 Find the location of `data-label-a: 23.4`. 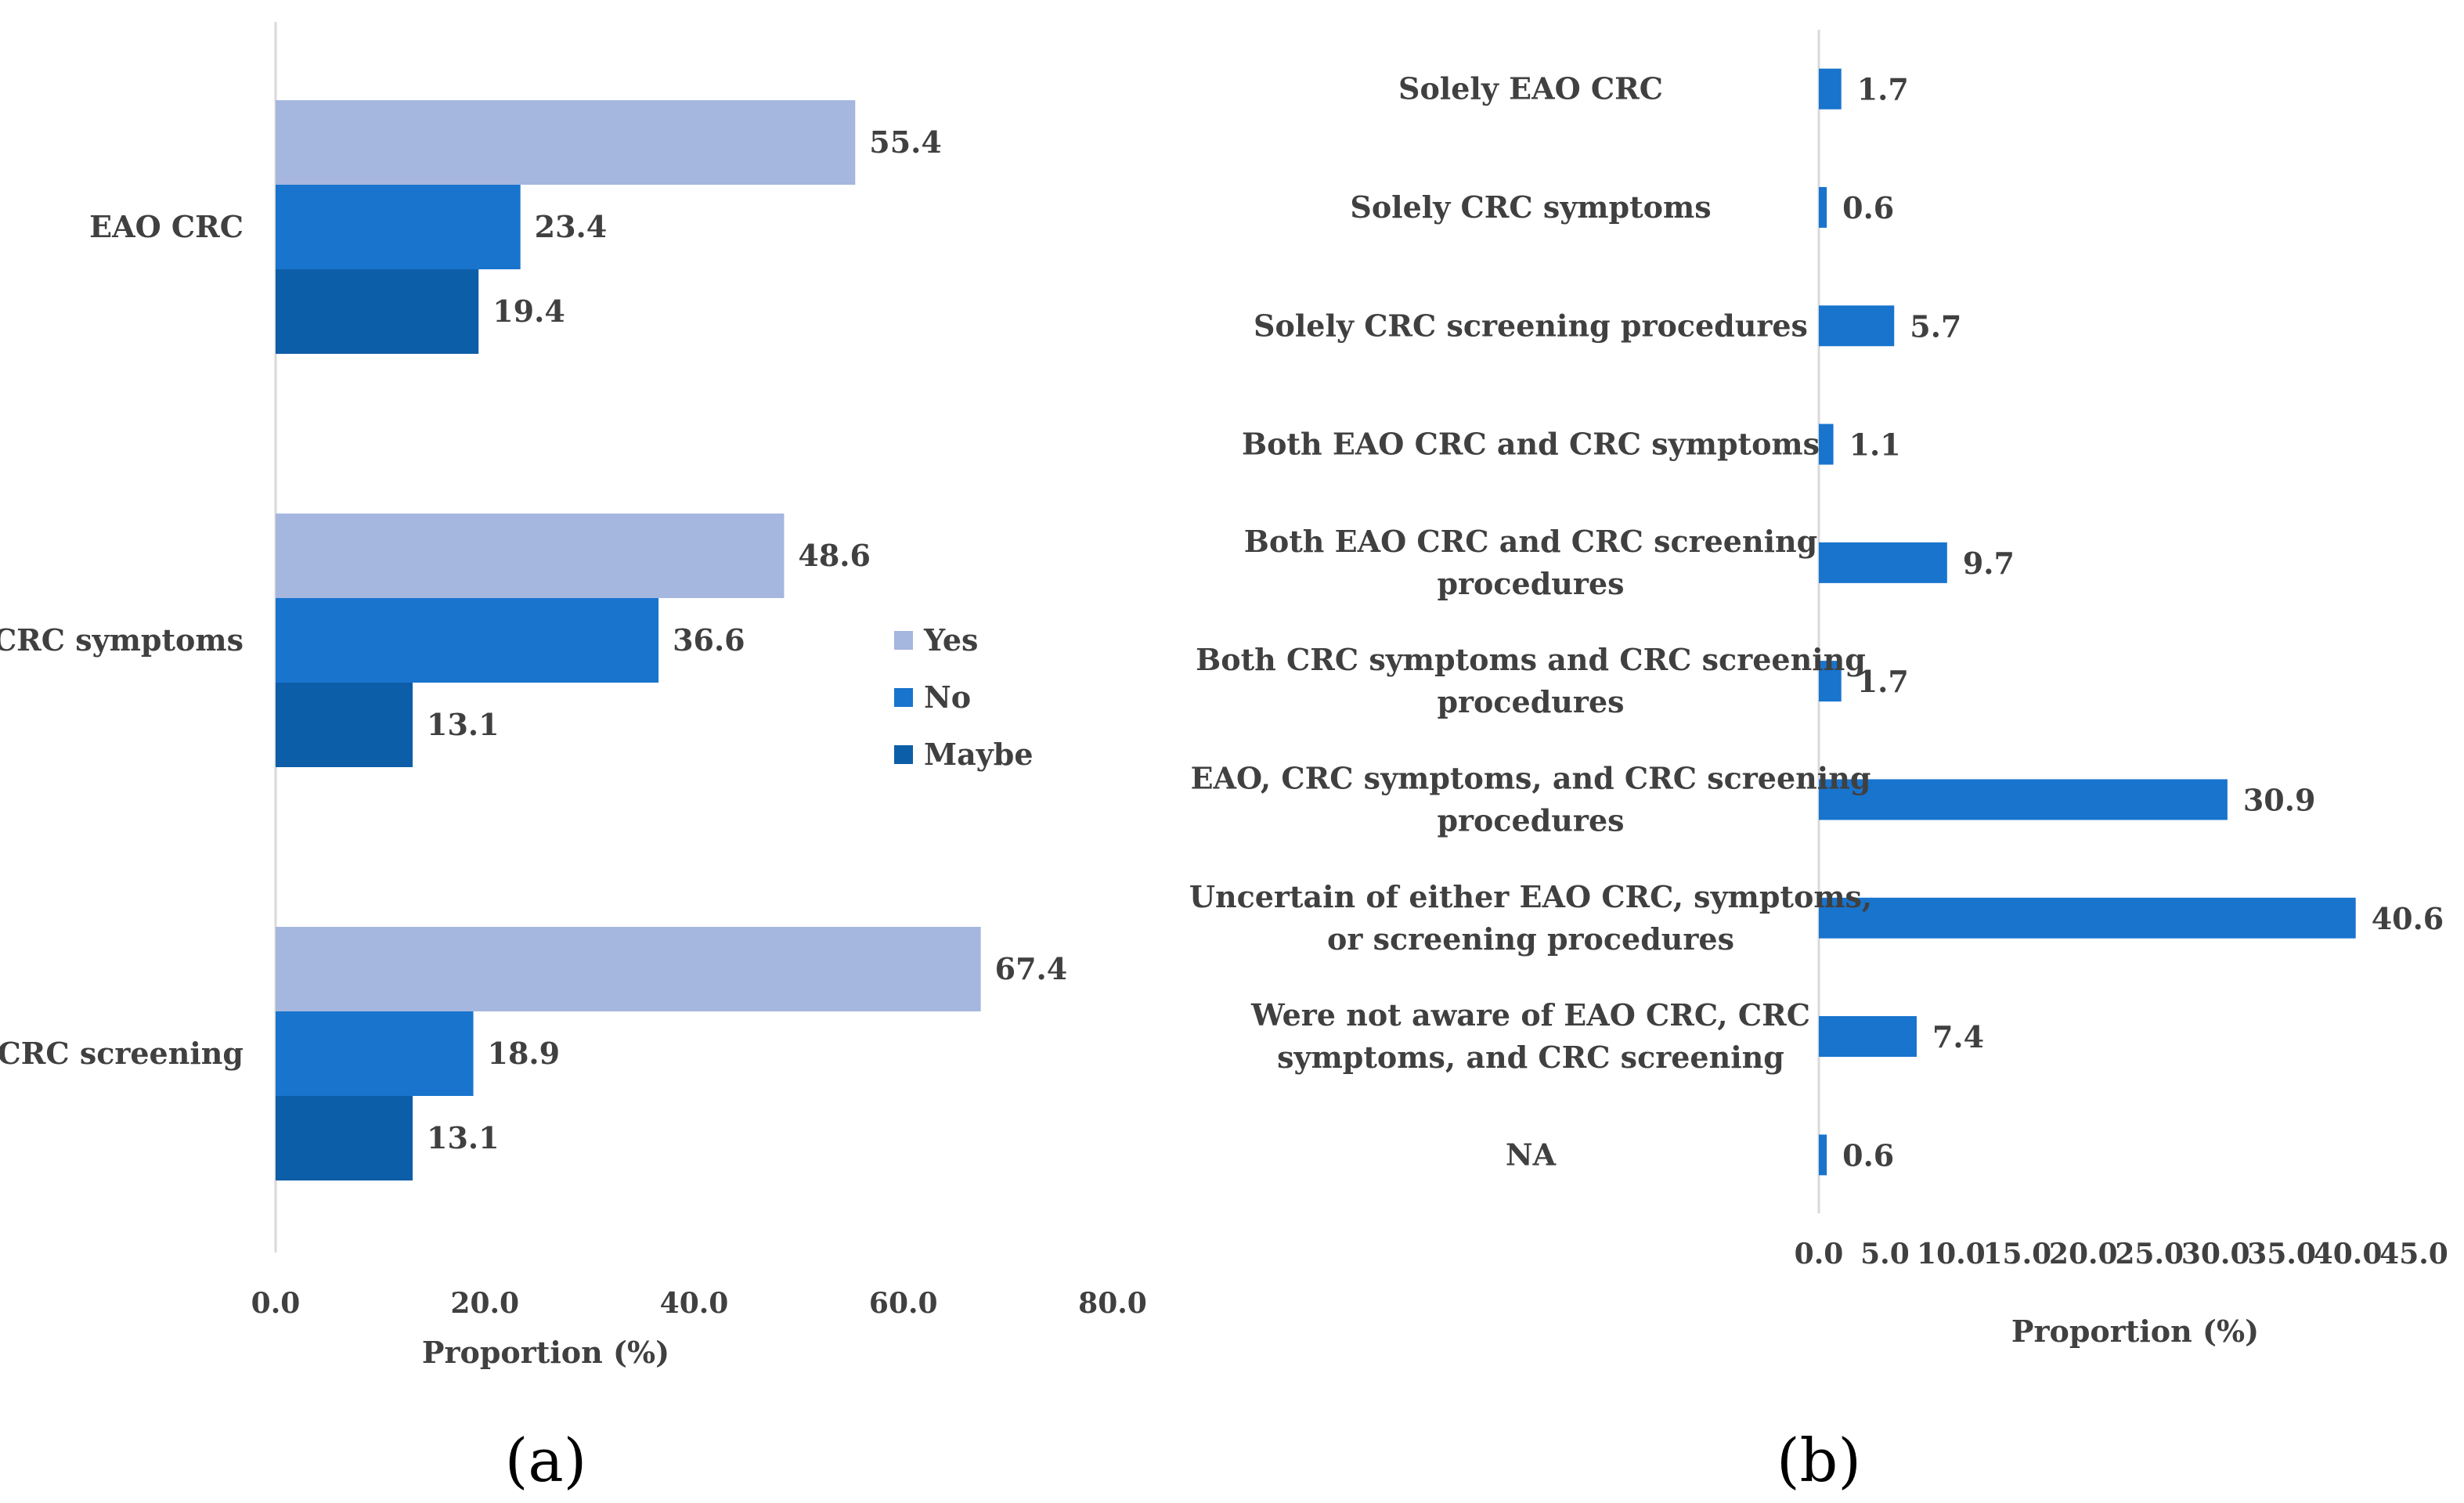

data-label-a: 23.4 is located at coordinates (571, 226).